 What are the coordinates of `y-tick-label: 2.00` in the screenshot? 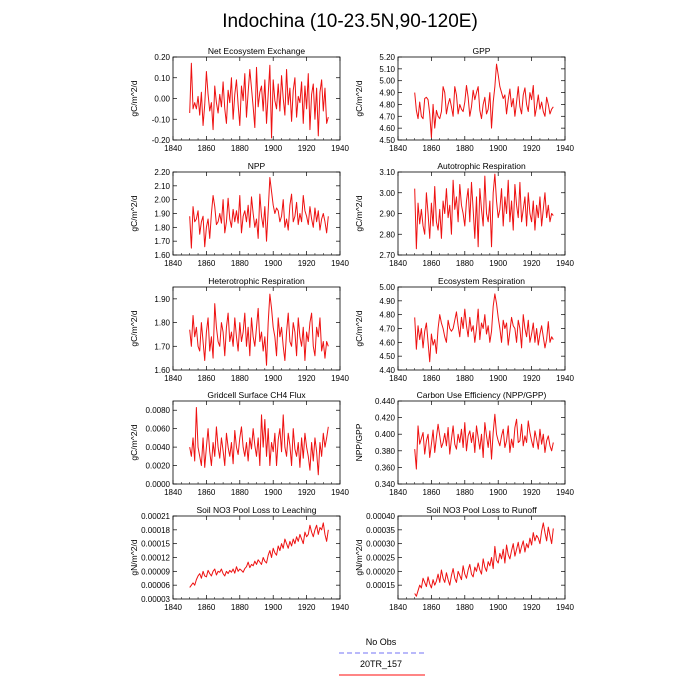 It's located at (162, 200).